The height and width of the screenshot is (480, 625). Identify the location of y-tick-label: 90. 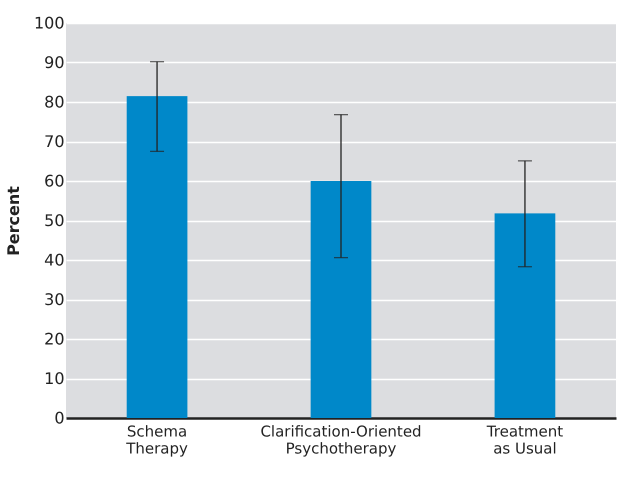
(54, 62).